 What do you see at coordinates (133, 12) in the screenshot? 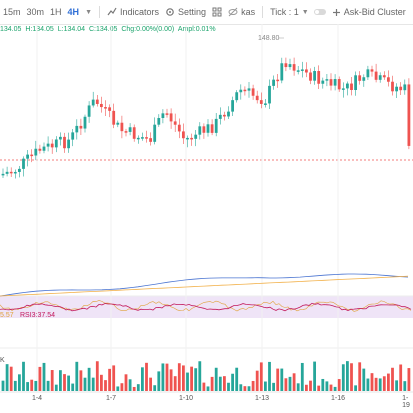
I see `indicators-button: Indicators` at bounding box center [133, 12].